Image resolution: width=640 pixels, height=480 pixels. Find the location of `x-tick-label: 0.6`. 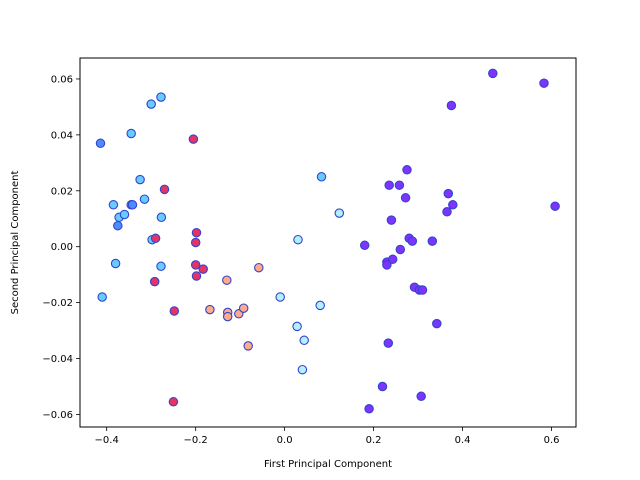

x-tick-label: 0.6 is located at coordinates (552, 440).